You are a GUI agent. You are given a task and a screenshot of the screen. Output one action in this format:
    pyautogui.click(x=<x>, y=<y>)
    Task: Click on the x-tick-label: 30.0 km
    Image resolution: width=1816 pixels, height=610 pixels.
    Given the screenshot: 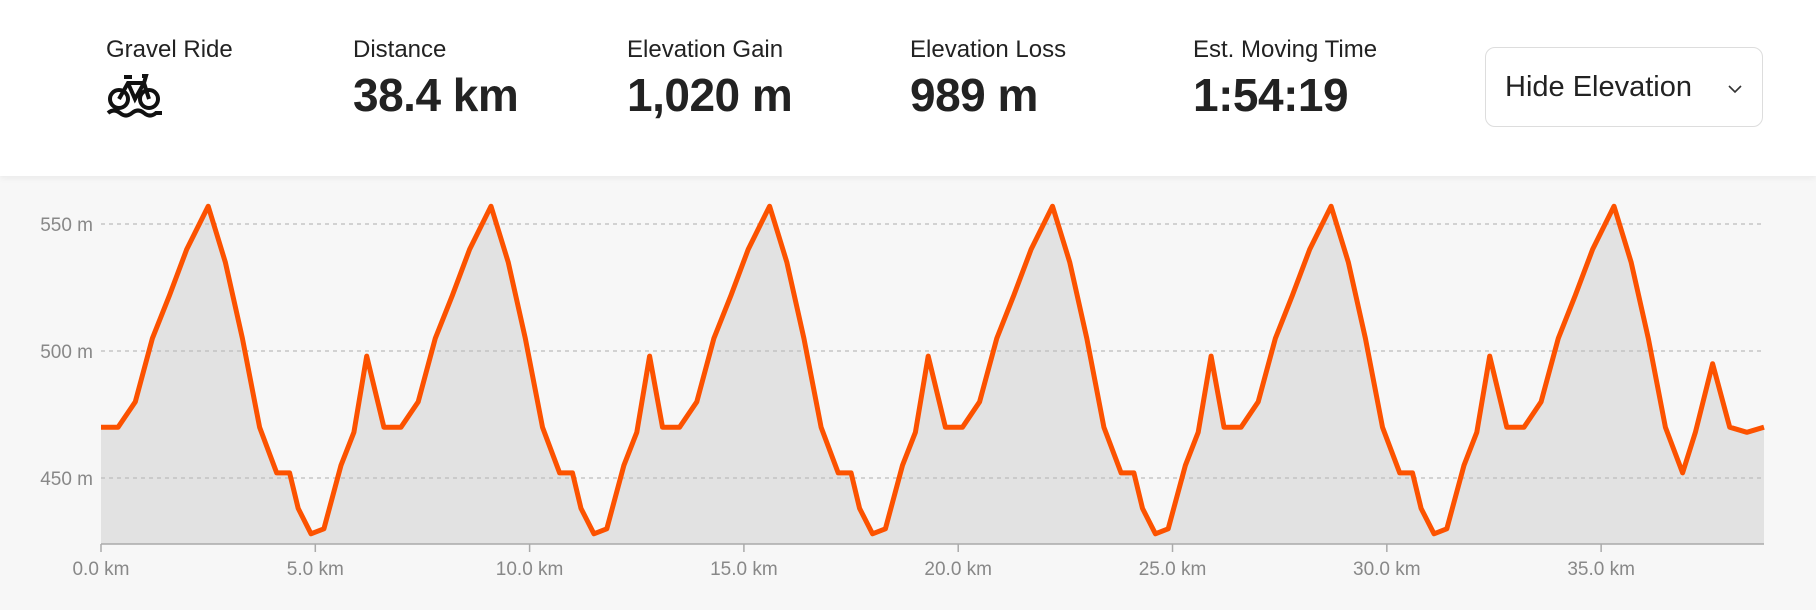 What is the action you would take?
    pyautogui.click(x=1387, y=569)
    